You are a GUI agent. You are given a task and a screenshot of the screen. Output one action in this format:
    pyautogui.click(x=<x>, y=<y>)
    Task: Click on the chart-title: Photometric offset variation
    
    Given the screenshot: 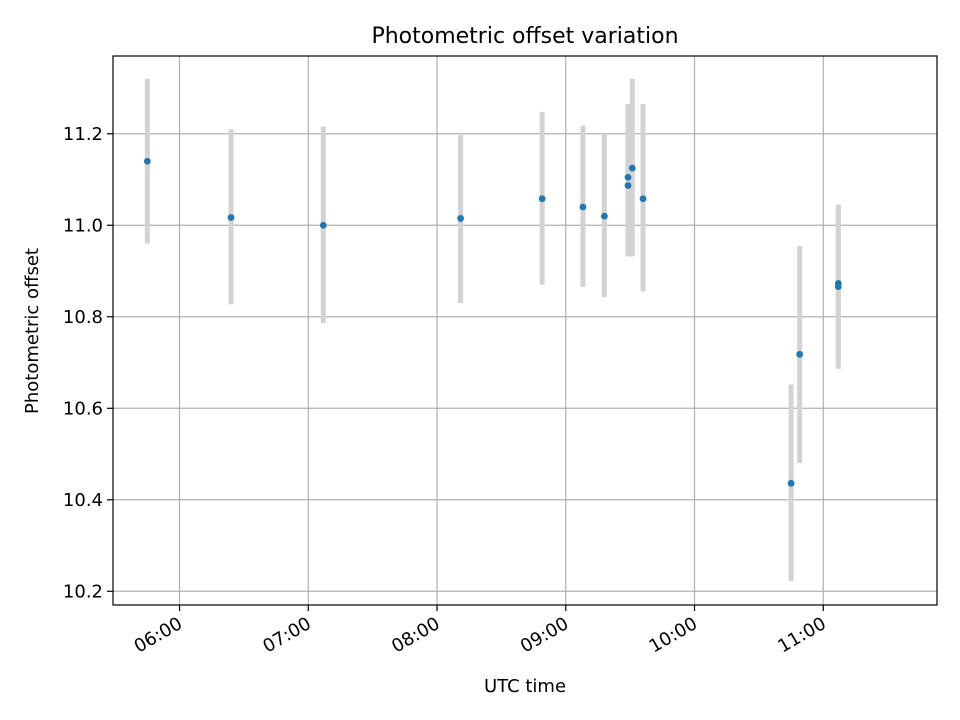 What is the action you would take?
    pyautogui.click(x=524, y=36)
    